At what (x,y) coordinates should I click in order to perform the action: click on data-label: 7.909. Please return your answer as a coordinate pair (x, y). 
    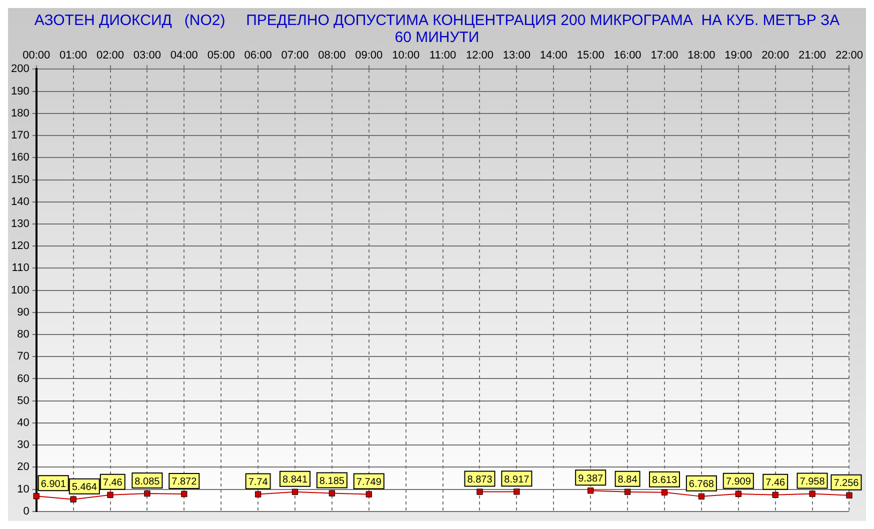
    Looking at the image, I should click on (739, 482).